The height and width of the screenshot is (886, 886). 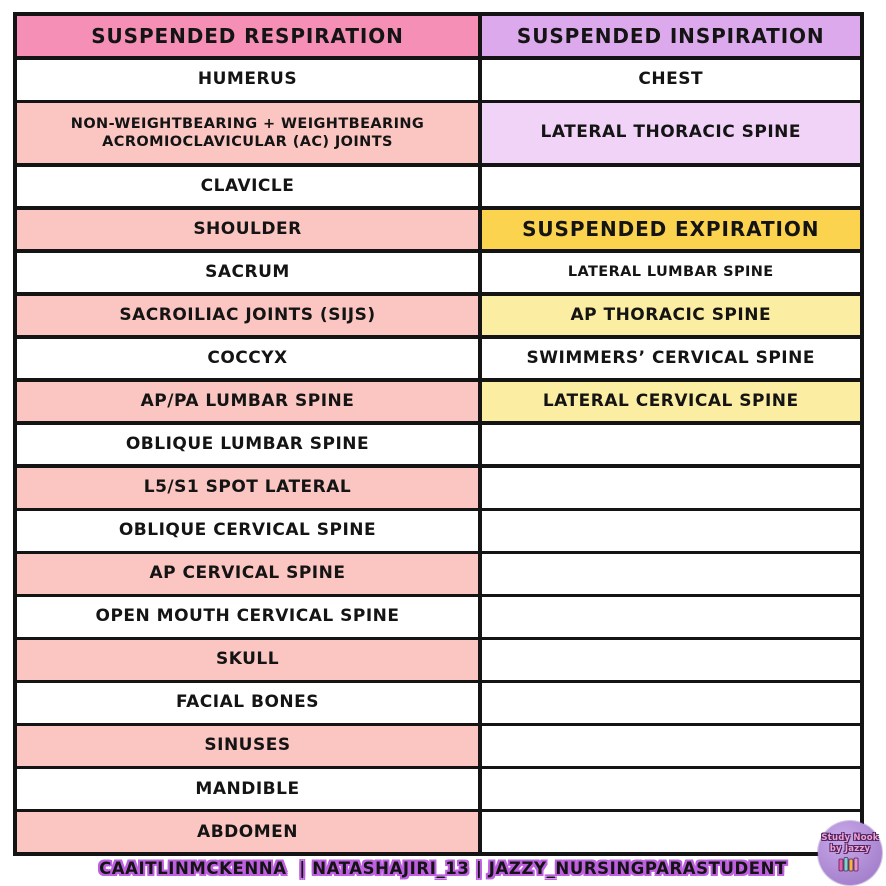 What do you see at coordinates (670, 272) in the screenshot?
I see `cell-lateral-lumbar-spine: LATERAL LUMBAR SPINE` at bounding box center [670, 272].